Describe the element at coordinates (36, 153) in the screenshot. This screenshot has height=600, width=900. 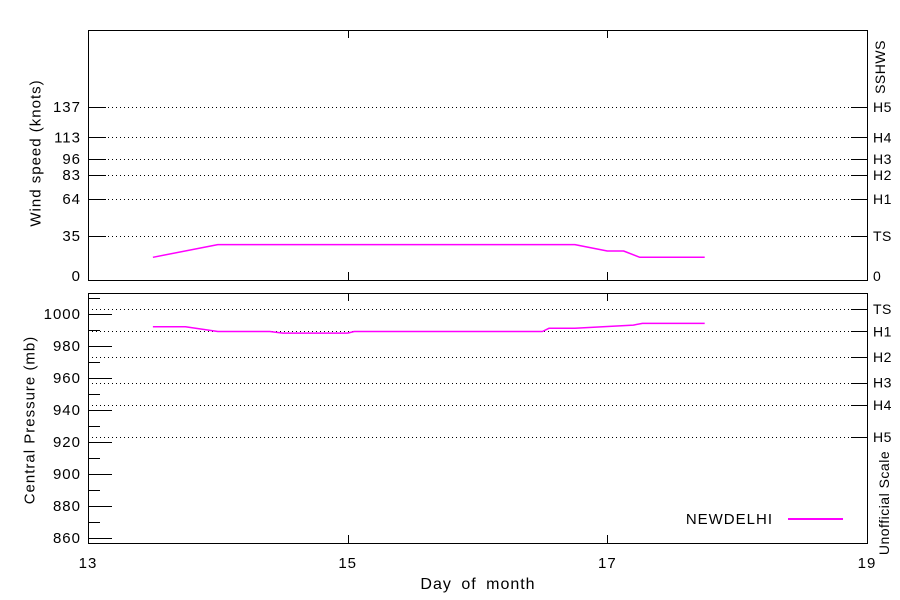
I see `wind-axis-title: Wind speed (knots)` at that location.